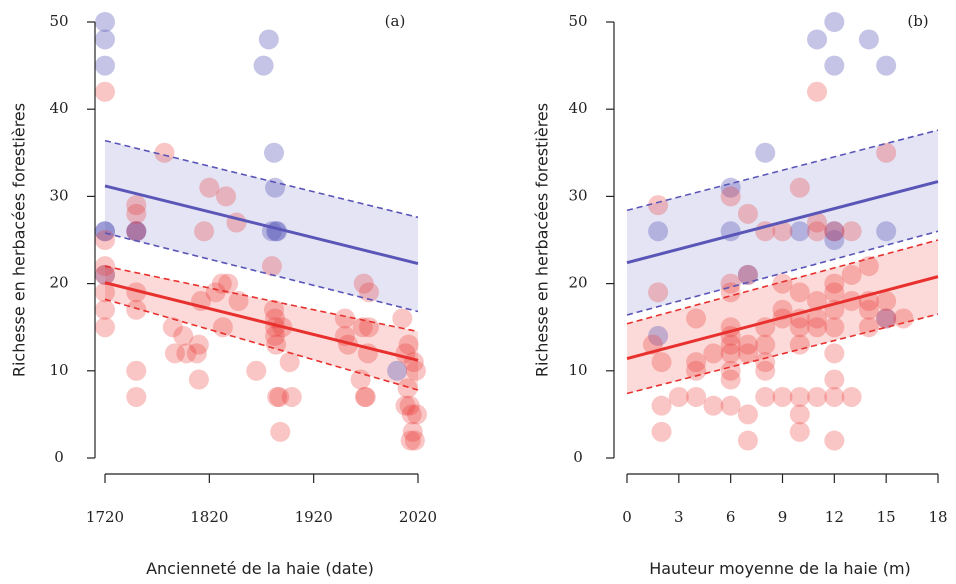 The width and height of the screenshot is (956, 584). What do you see at coordinates (542, 240) in the screenshot?
I see `y-axis-title: Richesse en herbacées forestières` at bounding box center [542, 240].